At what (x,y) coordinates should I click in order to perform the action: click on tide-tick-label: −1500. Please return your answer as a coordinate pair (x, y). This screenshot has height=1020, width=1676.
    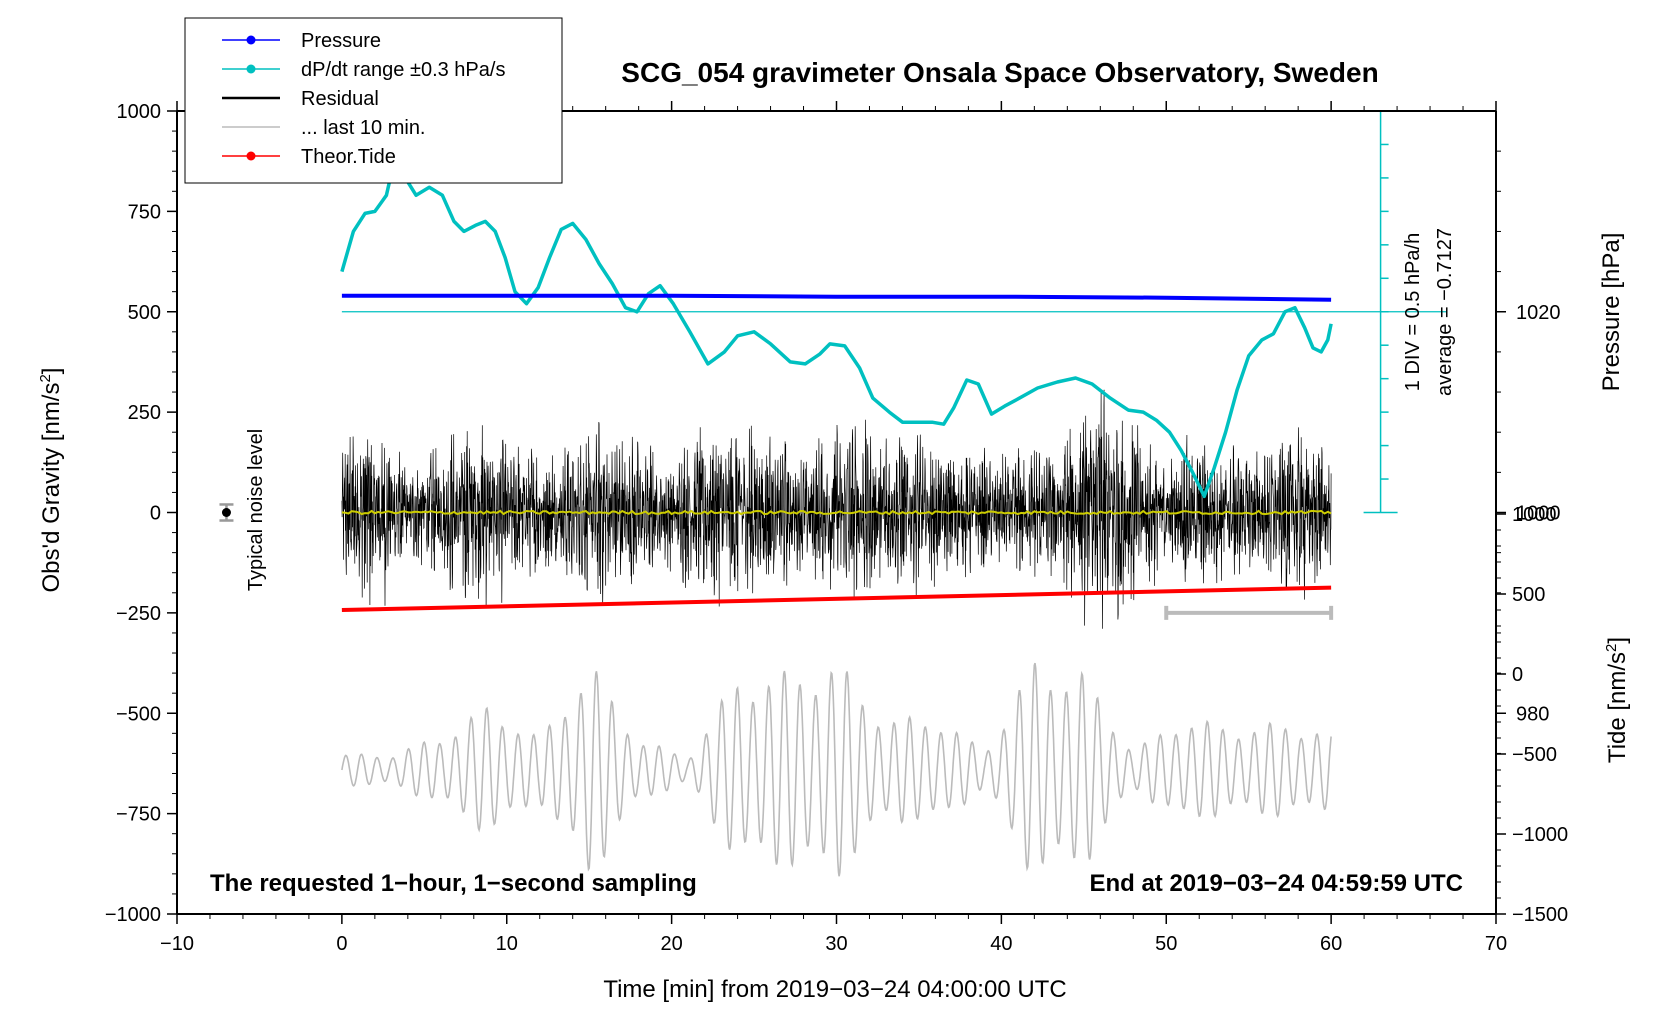
    Looking at the image, I should click on (1540, 915).